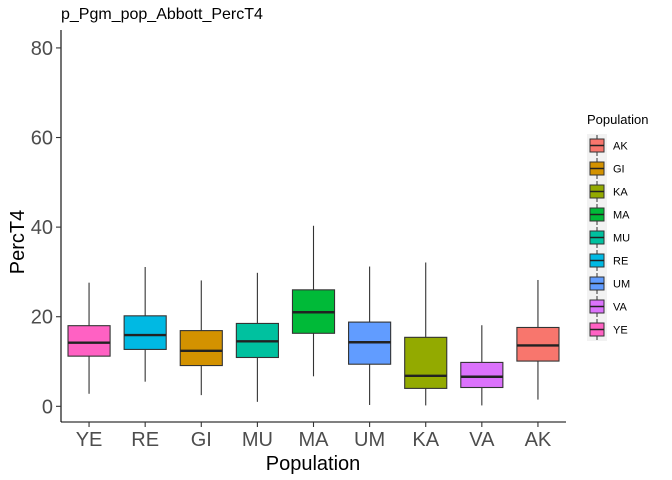  Describe the element at coordinates (538, 440) in the screenshot. I see `x-tick-label: AK` at that location.